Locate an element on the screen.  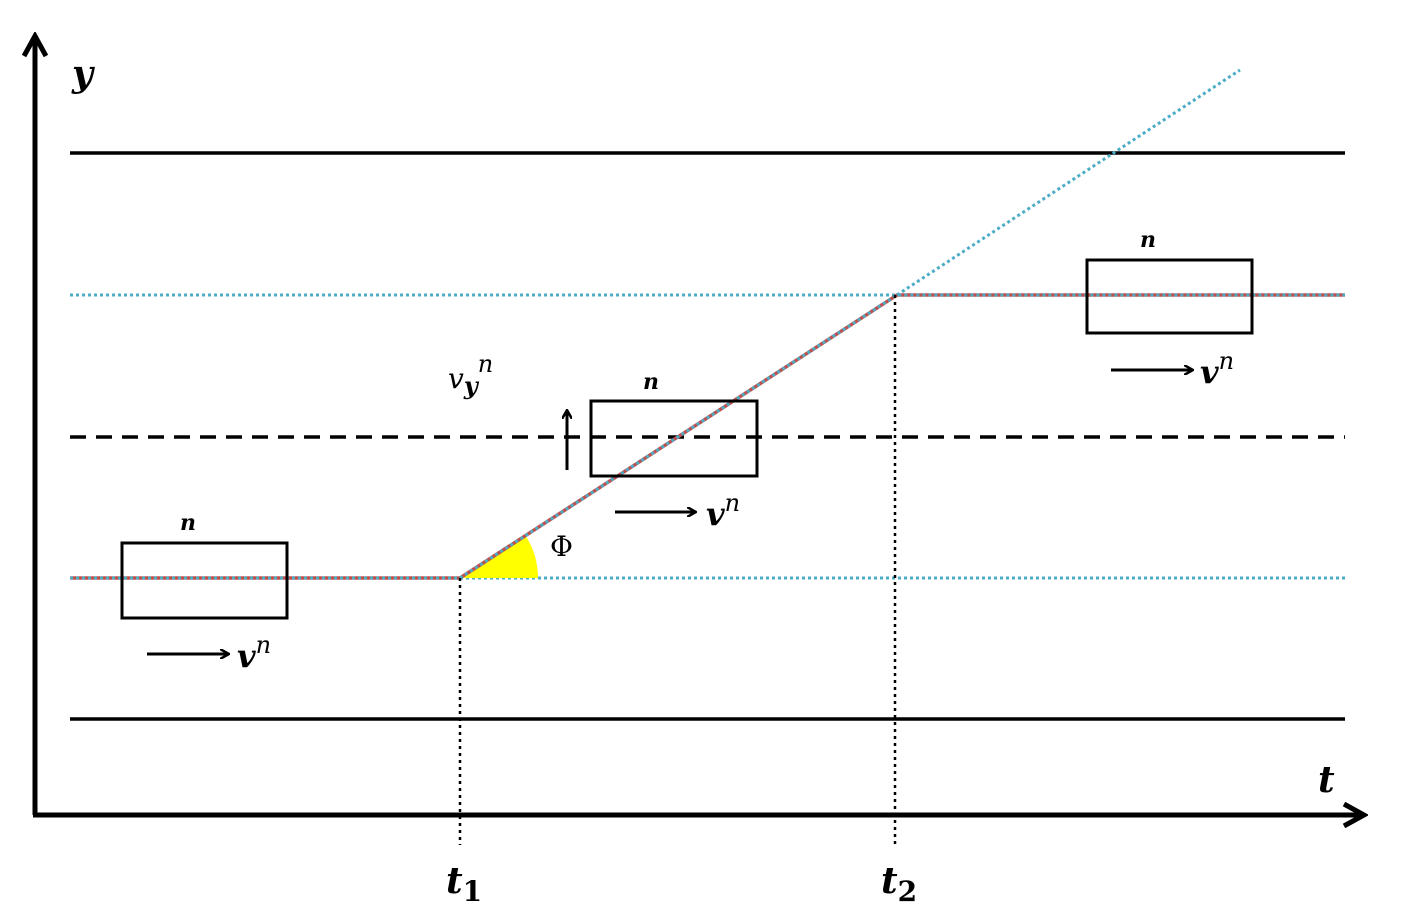
y-axis-label: y is located at coordinates (83, 74).